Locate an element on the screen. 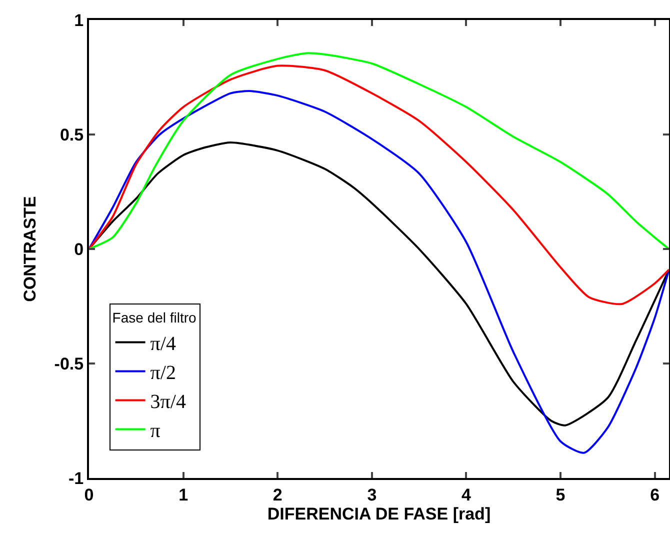  legend-label: π is located at coordinates (155, 431).